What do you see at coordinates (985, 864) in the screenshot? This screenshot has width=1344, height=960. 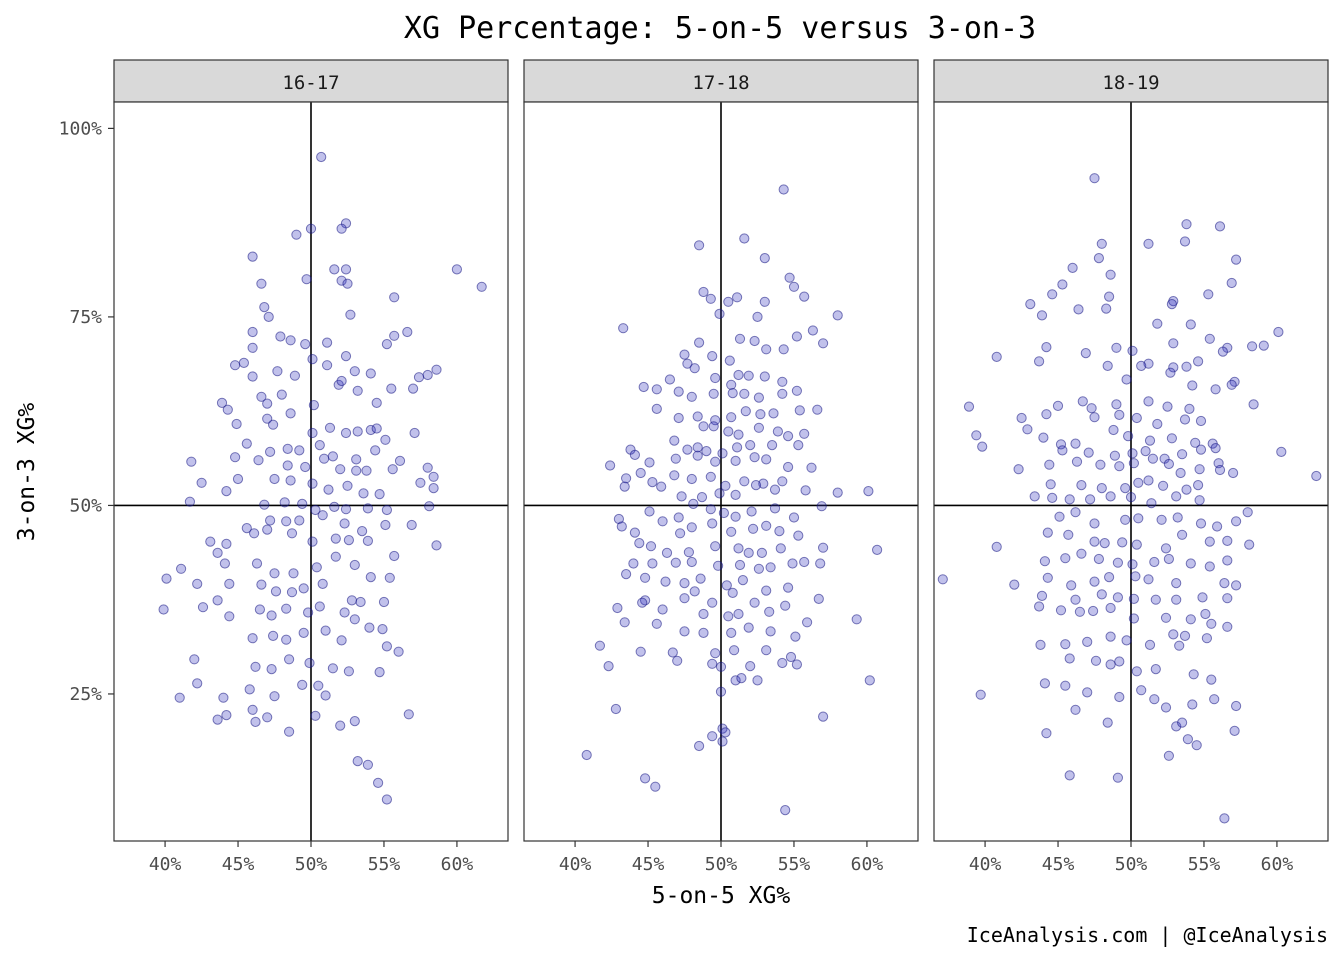 I see `x-tick-label: 40%` at bounding box center [985, 864].